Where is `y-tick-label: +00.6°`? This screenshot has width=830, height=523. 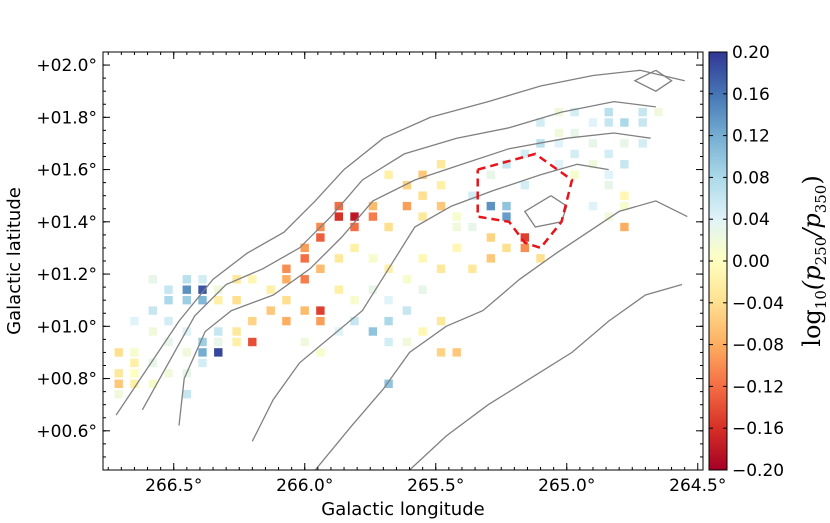 y-tick-label: +00.6° is located at coordinates (66, 432).